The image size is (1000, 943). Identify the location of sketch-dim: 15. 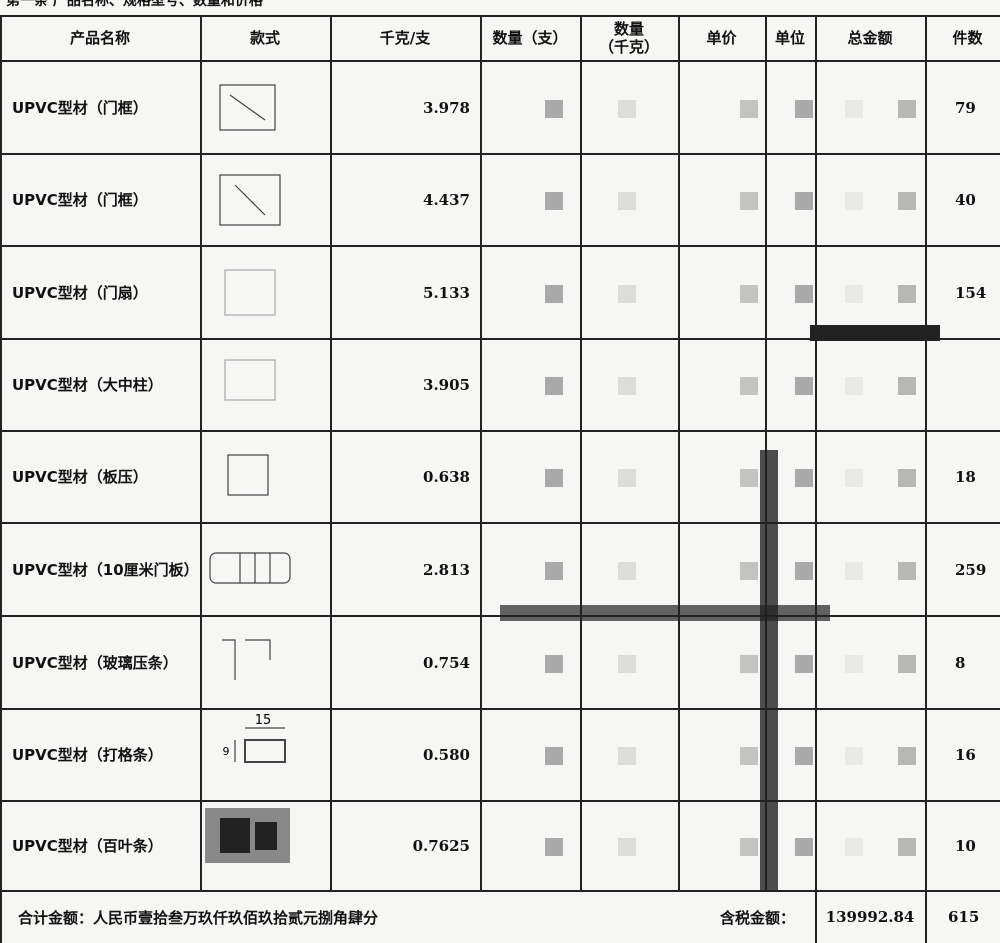
(263, 720).